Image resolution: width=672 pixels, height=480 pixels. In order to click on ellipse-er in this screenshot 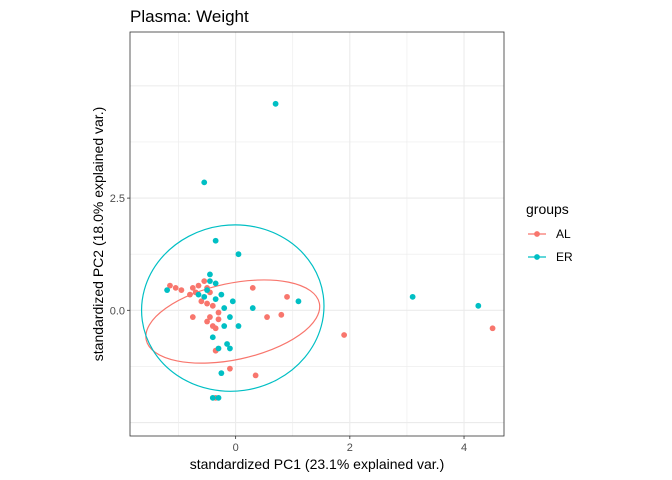, I will do `click(232, 308)`.